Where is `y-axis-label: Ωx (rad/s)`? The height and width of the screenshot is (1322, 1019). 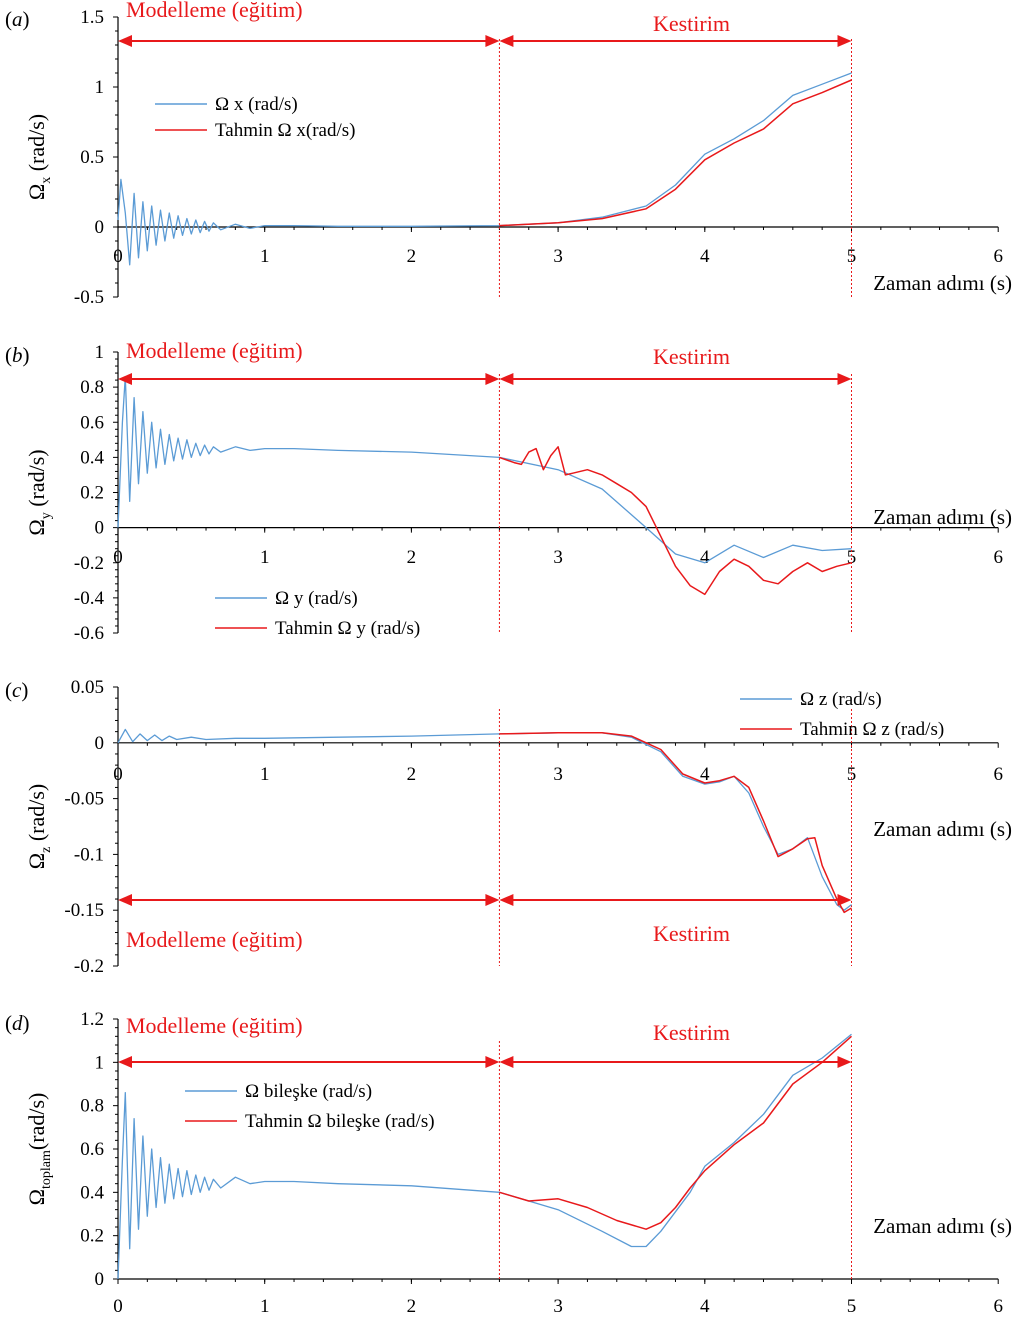 y-axis-label: Ωx (rad/s) is located at coordinates (39, 157).